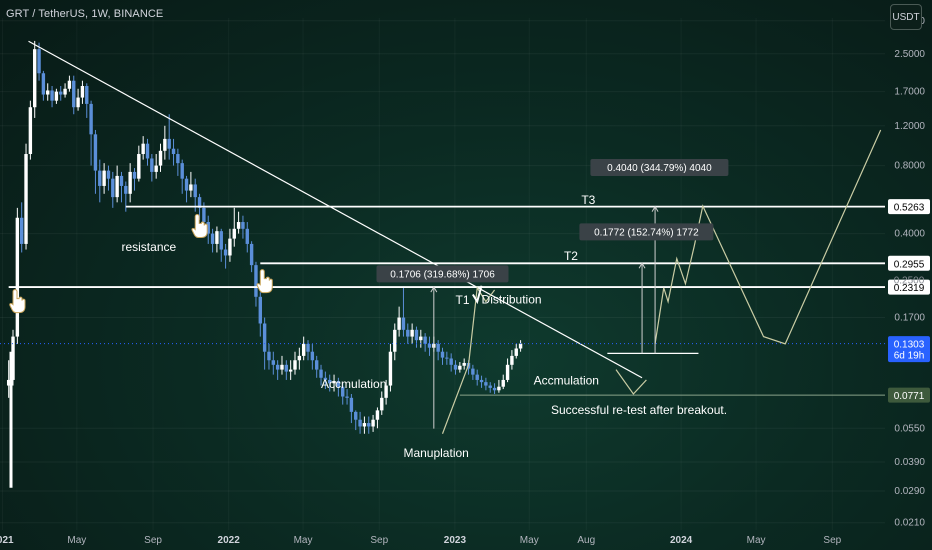 Image resolution: width=932 pixels, height=550 pixels. I want to click on current-price-label-countdown: 6d 19h, so click(909, 356).